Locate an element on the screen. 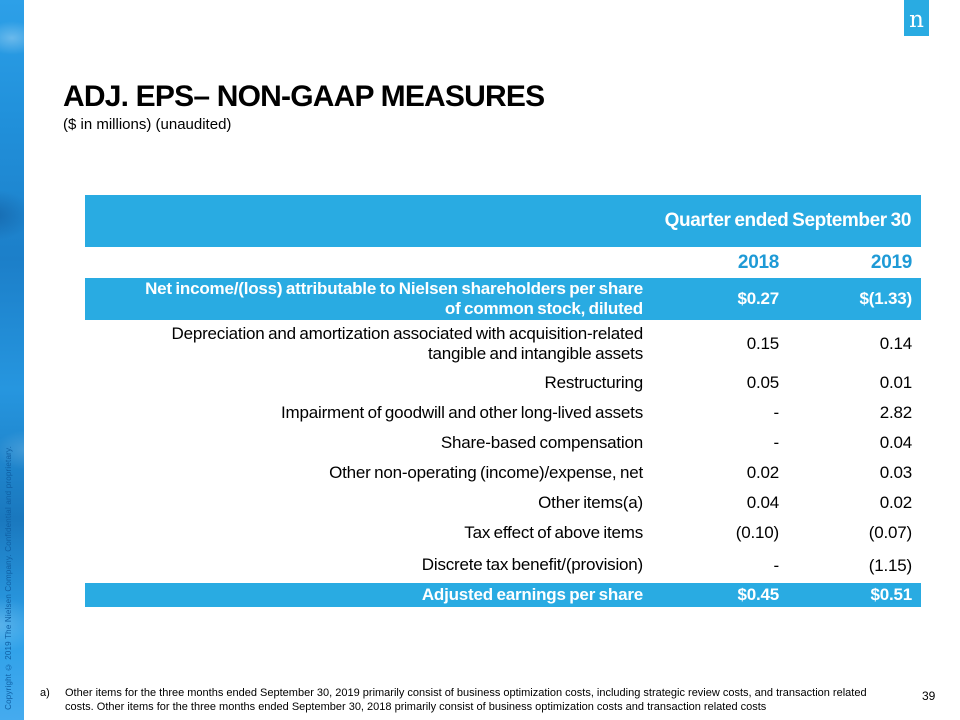 This screenshot has height=720, width=960. footnote-marker: a) is located at coordinates (45, 693).